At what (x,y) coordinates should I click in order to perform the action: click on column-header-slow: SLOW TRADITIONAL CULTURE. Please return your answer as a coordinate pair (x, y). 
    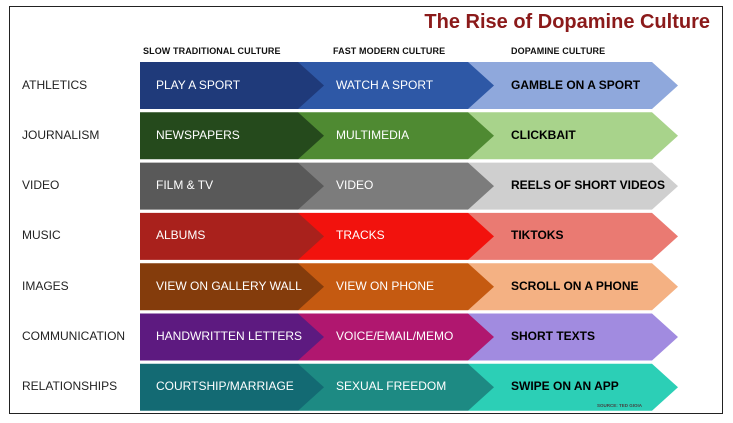
    Looking at the image, I should click on (212, 51).